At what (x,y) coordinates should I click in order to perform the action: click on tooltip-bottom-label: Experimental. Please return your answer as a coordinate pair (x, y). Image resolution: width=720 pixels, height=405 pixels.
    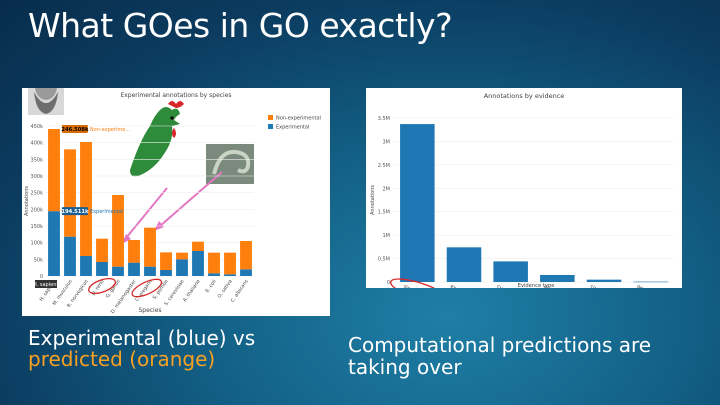
    Looking at the image, I should click on (106, 212).